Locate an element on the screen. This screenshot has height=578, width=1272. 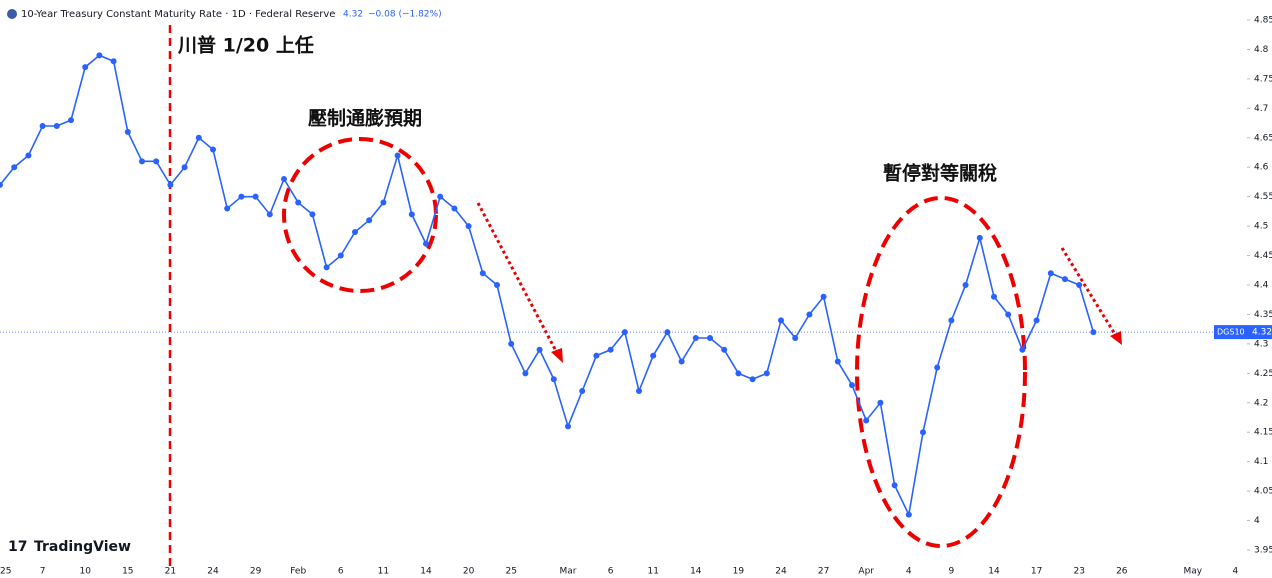
y-tick-label: 4 is located at coordinates (1257, 521).